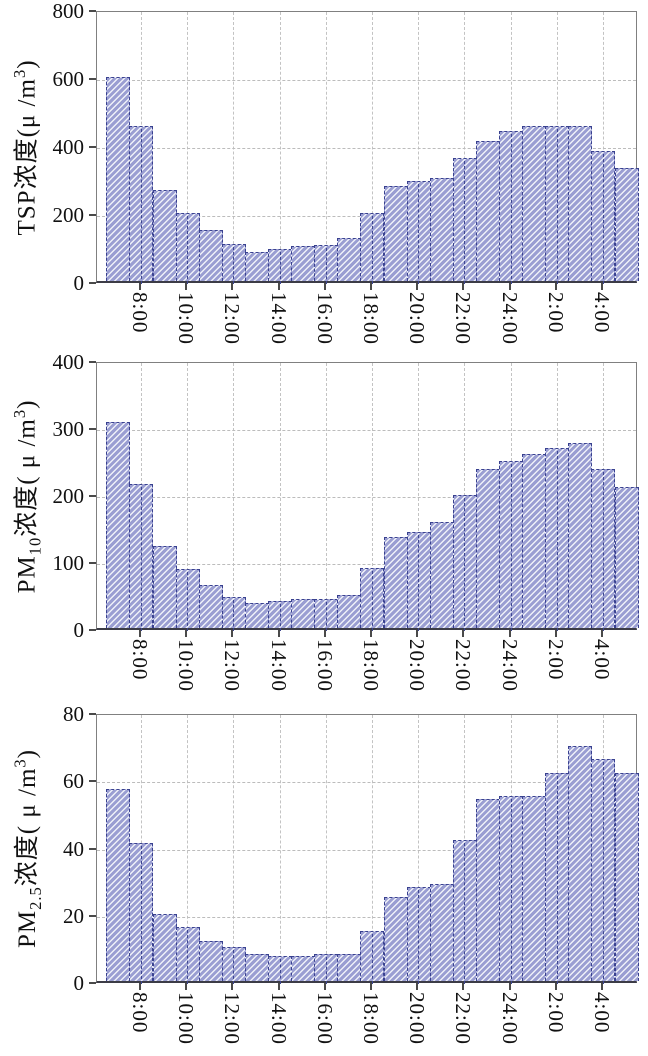  What do you see at coordinates (68, 79) in the screenshot?
I see `y-axis-tick-label: 600` at bounding box center [68, 79].